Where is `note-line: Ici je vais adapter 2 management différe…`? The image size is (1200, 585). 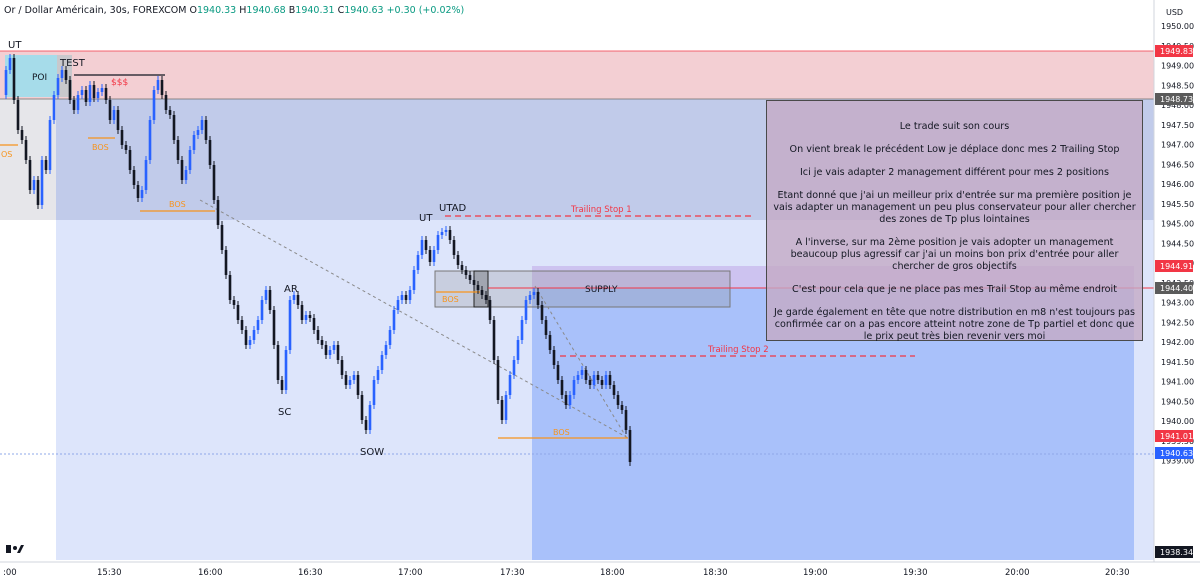
note-line: Ici je vais adapter 2 management différe… is located at coordinates (954, 172).